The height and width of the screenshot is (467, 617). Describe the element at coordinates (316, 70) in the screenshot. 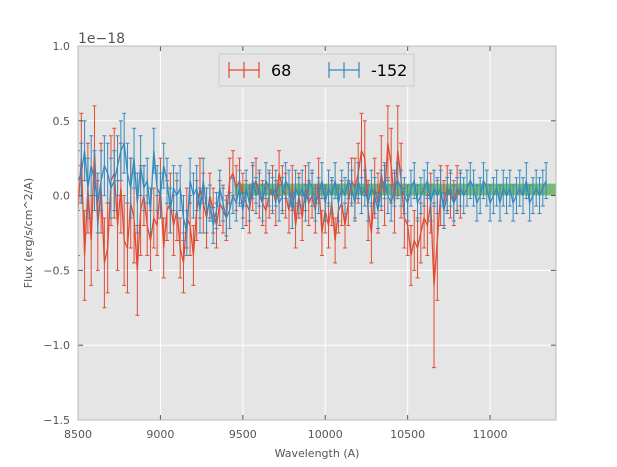

I see `legend: 68 -152` at that location.